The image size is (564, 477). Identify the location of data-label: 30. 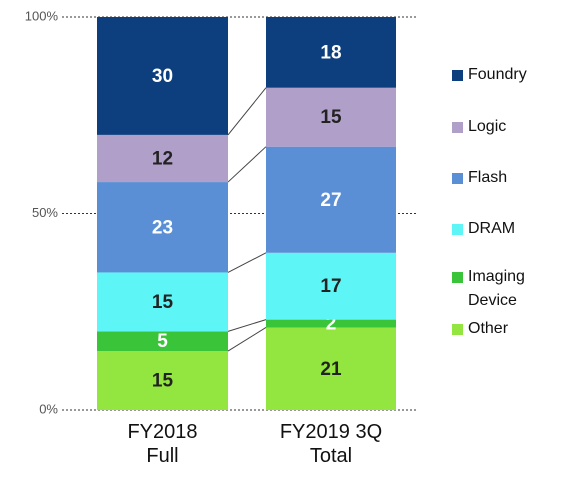
(162, 76).